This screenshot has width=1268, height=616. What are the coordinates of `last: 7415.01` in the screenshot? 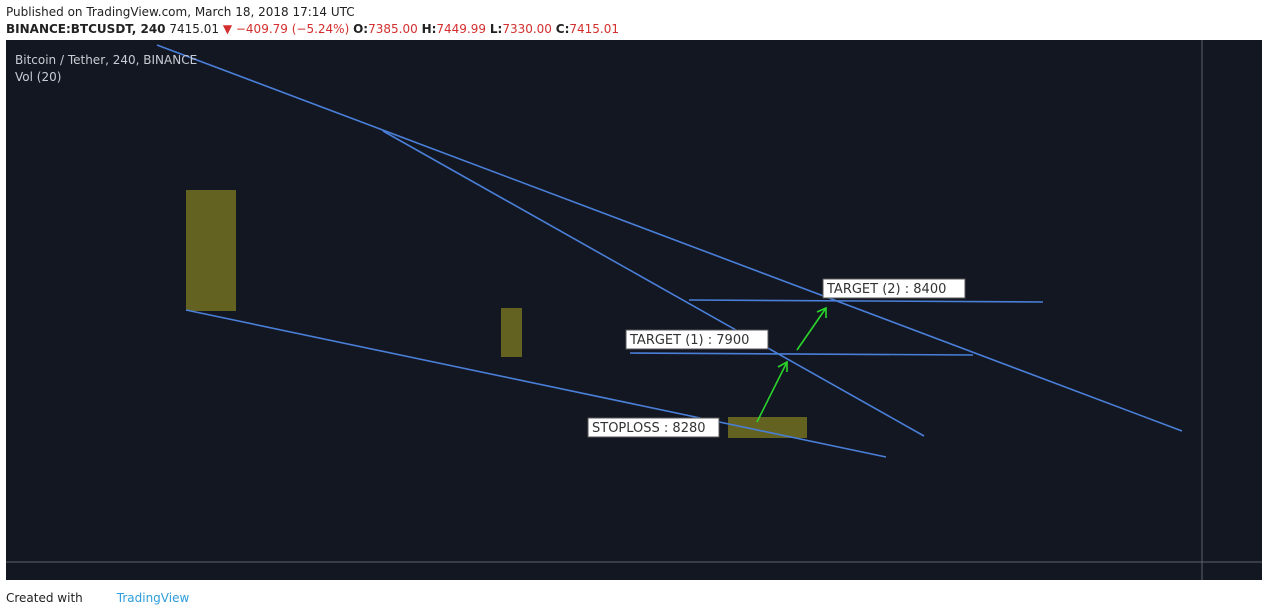 It's located at (194, 29).